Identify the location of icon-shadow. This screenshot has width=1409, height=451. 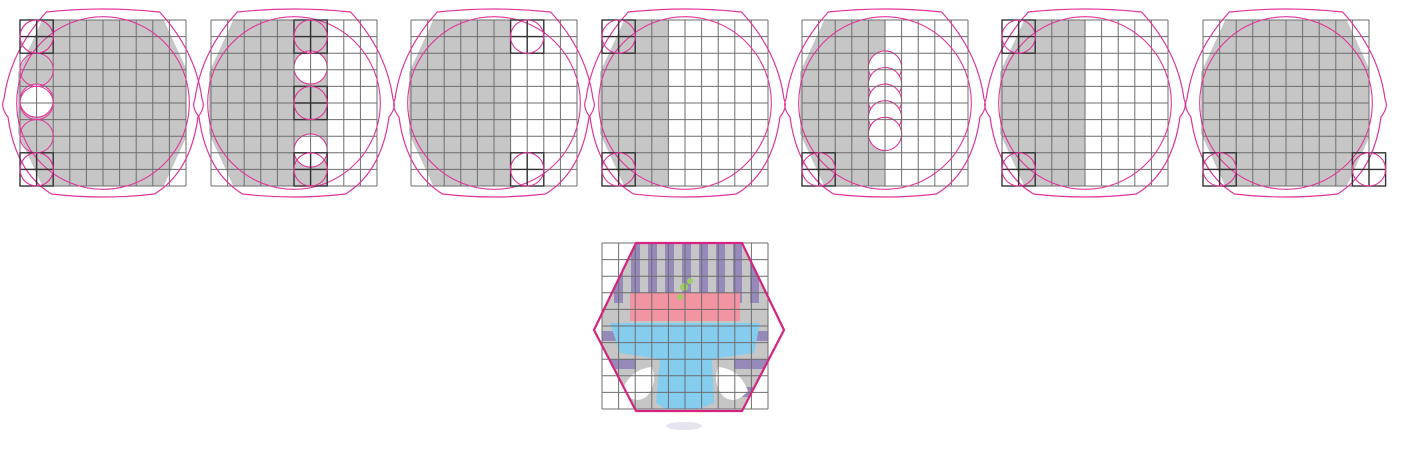
(684, 426).